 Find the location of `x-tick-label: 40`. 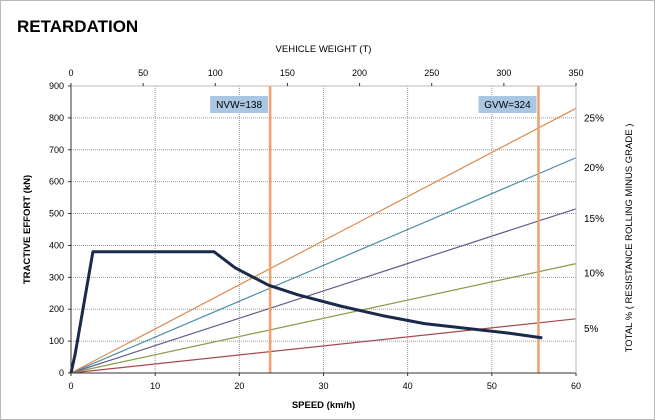

x-tick-label: 40 is located at coordinates (408, 386).